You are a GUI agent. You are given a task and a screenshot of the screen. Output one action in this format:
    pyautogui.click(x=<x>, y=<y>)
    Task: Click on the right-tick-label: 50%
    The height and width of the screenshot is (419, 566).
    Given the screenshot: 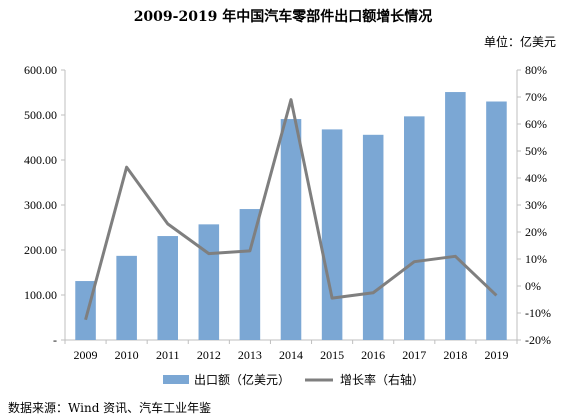 What is the action you would take?
    pyautogui.click(x=536, y=151)
    